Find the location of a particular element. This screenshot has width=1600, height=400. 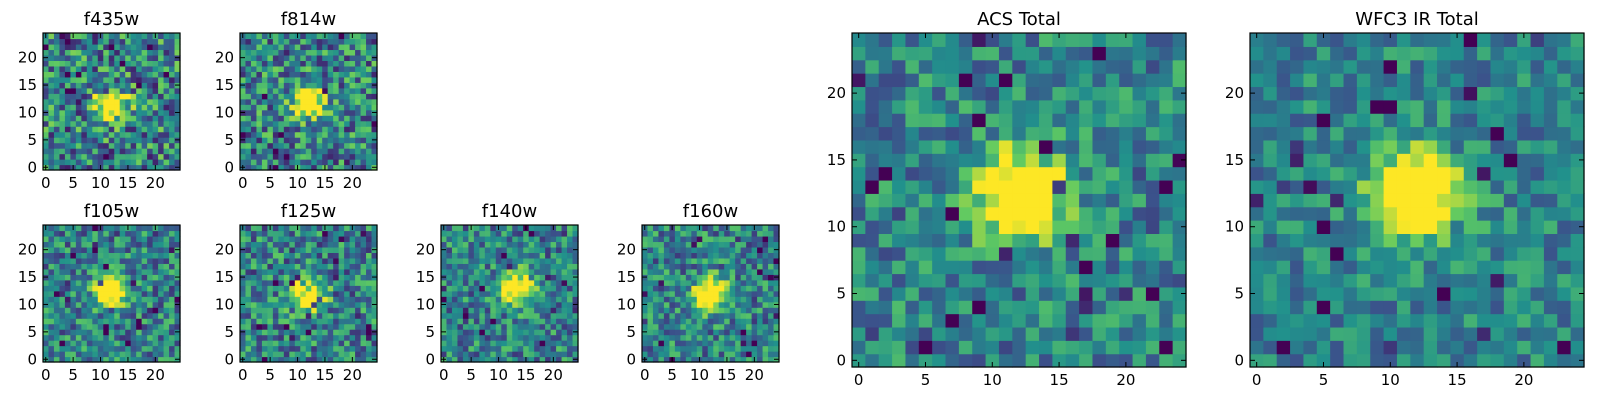

y-tick-label: 10 is located at coordinates (836, 227).